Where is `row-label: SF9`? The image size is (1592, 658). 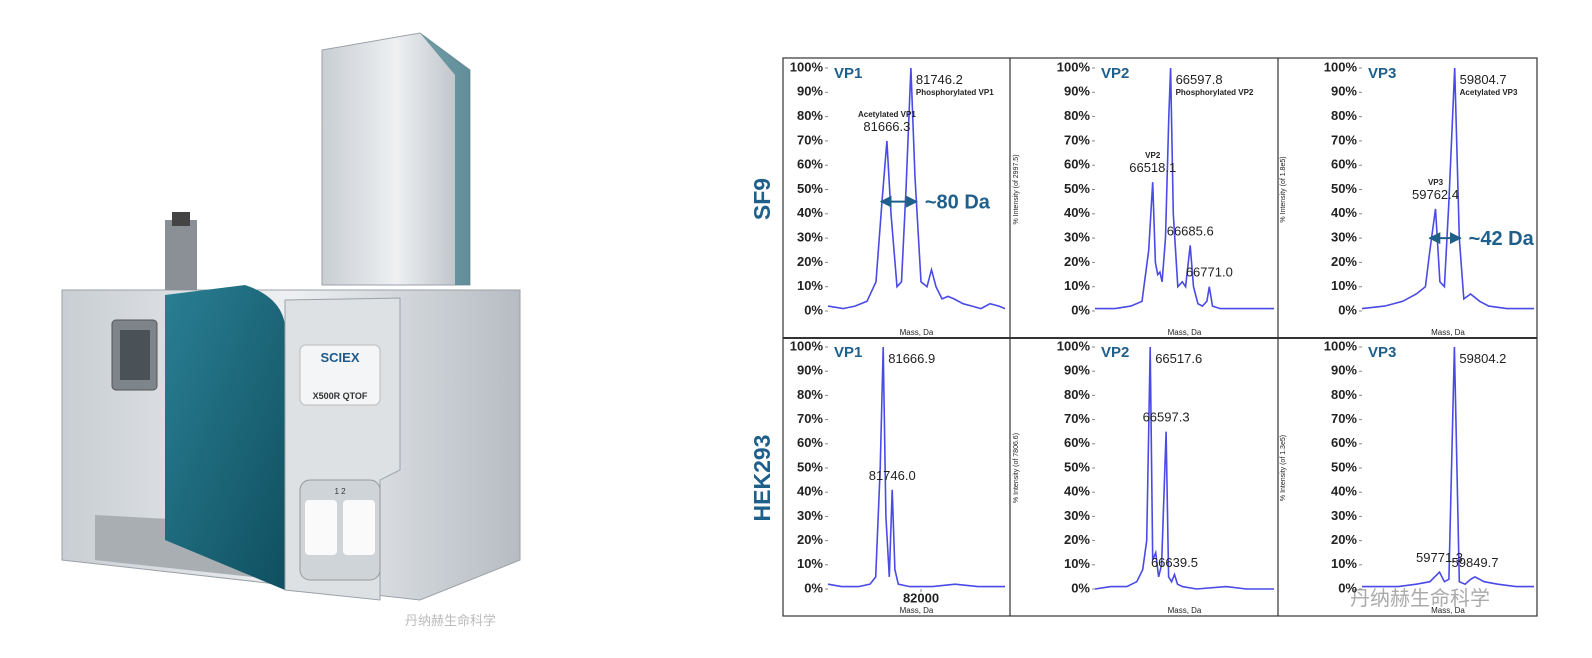 row-label: SF9 is located at coordinates (762, 199).